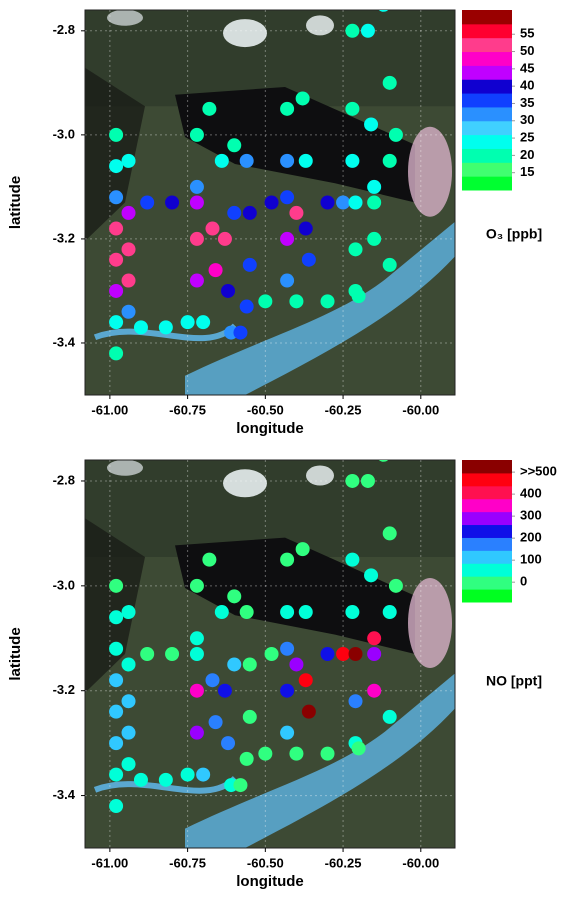  Describe the element at coordinates (527, 154) in the screenshot. I see `colorbar-tick-label: 20` at that location.